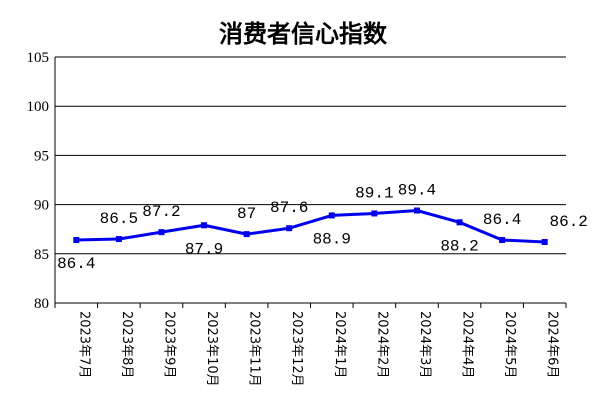 The image size is (600, 410). I want to click on x-tick-label: 2023年8月, so click(126, 344).